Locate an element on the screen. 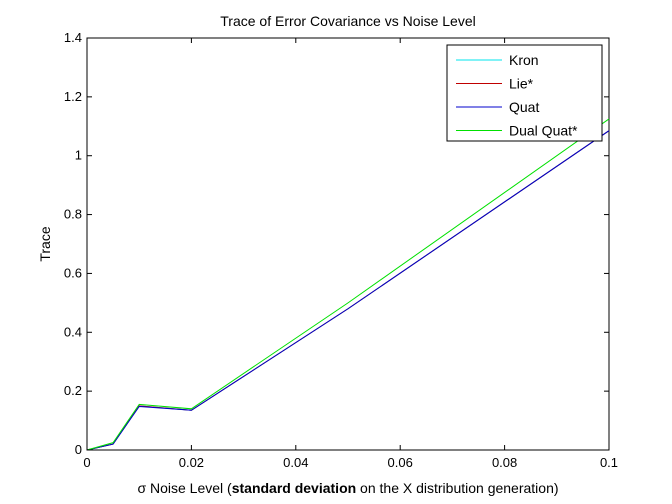 The image size is (672, 504). y-tick-label: 1.2 is located at coordinates (73, 96).